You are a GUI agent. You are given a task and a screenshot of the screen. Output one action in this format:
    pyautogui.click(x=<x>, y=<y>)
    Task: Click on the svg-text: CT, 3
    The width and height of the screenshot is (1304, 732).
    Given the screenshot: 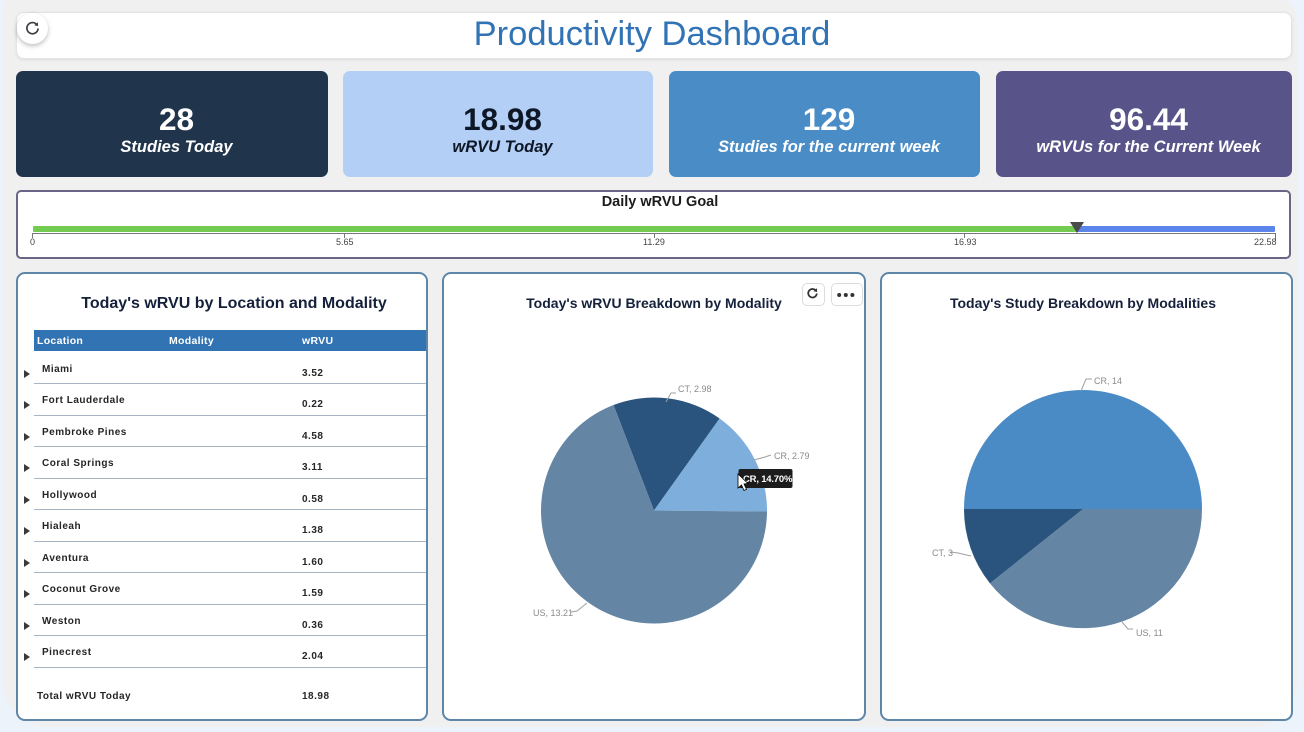 What is the action you would take?
    pyautogui.click(x=942, y=553)
    